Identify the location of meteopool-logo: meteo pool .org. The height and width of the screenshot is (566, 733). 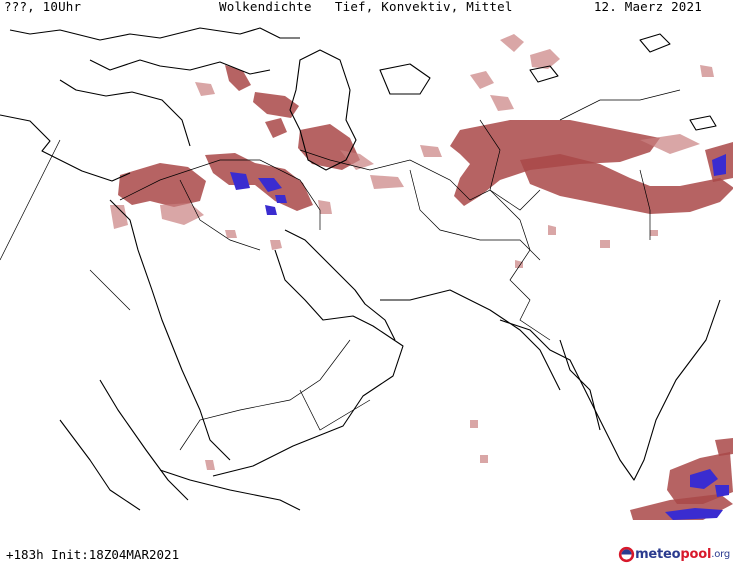
(674, 554).